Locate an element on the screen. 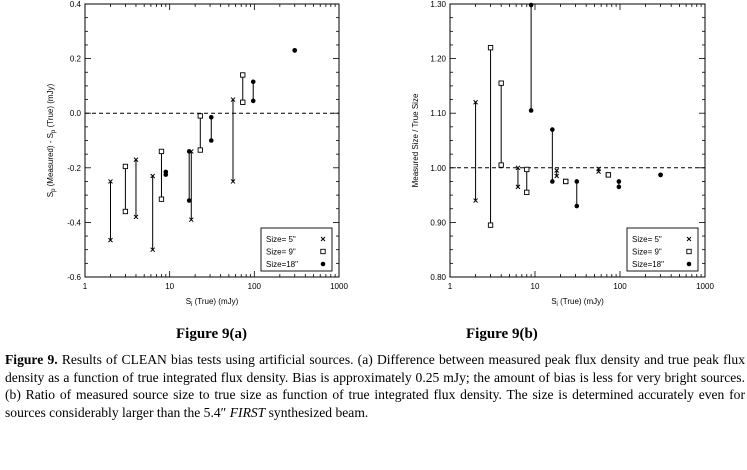 The image size is (747, 470). y-tick-label: 1.10 is located at coordinates (438, 113).